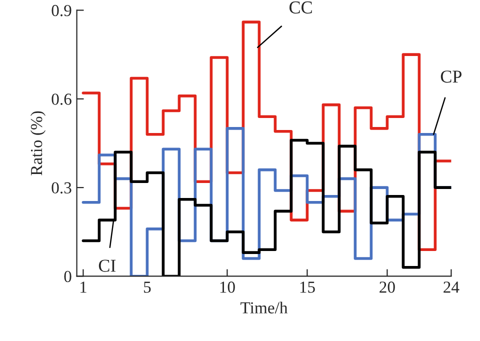  Describe the element at coordinates (387, 287) in the screenshot. I see `x-tick-label: 20` at that location.